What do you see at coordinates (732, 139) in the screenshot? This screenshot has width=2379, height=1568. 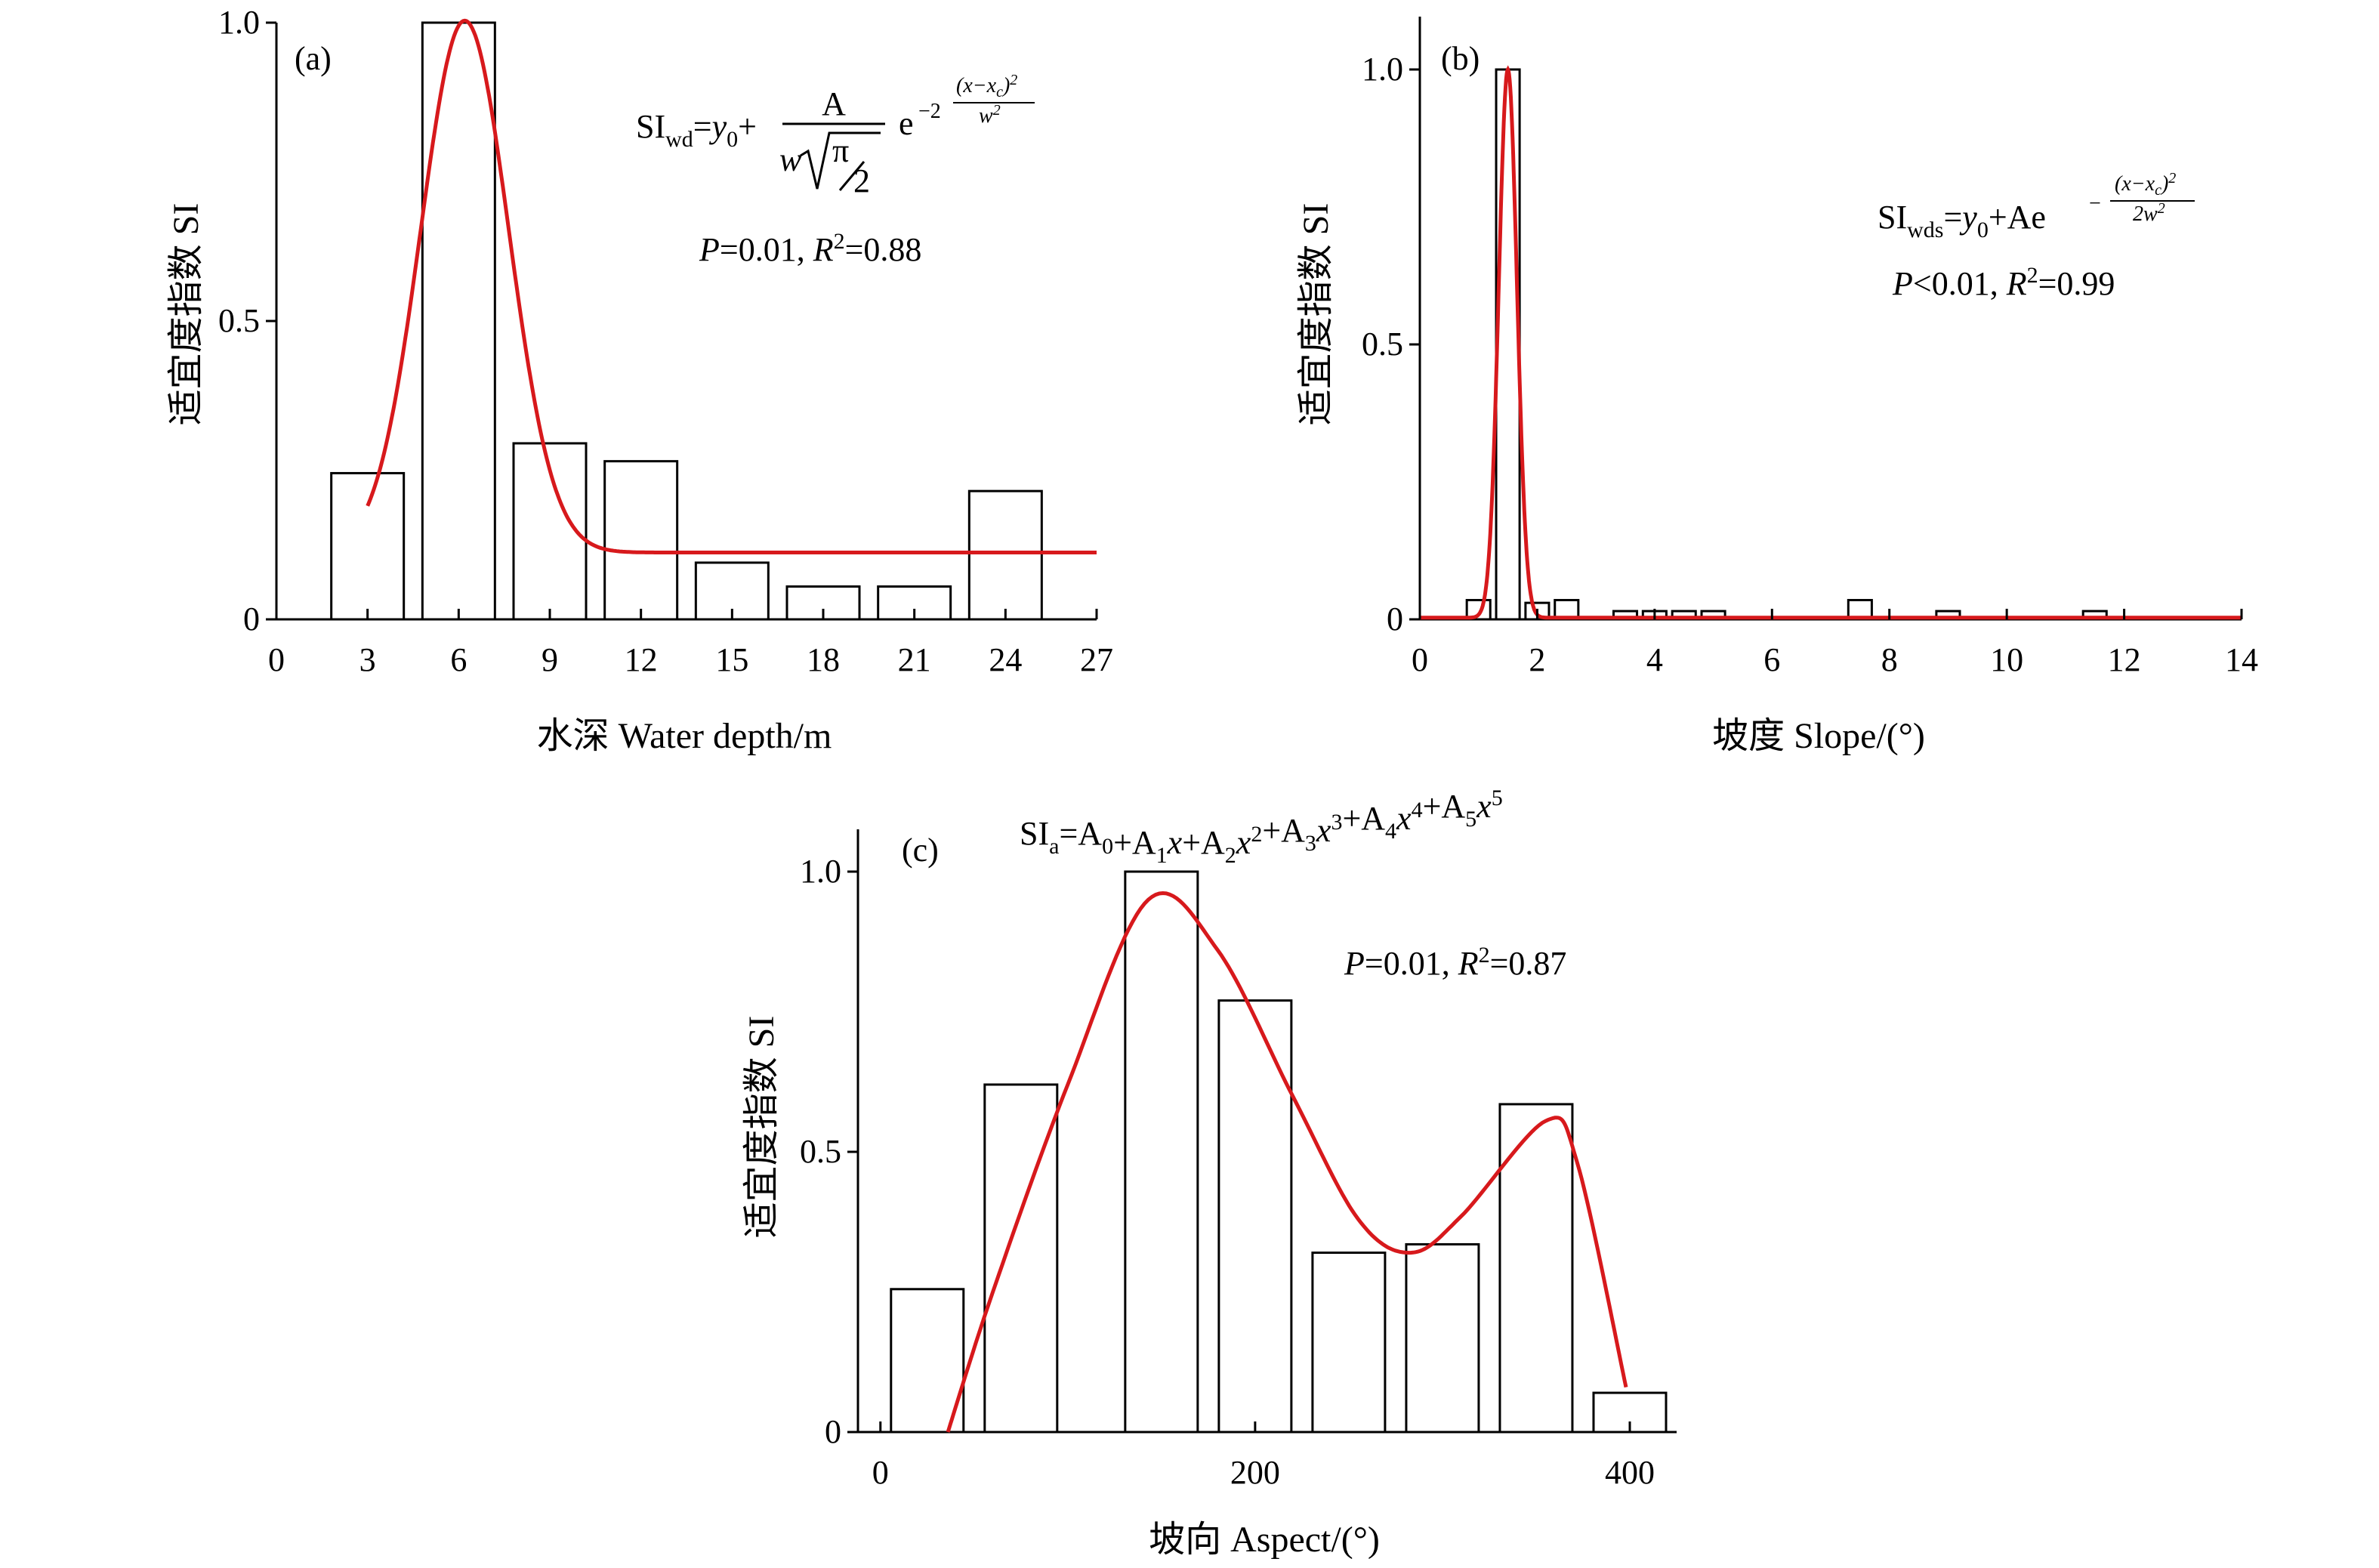 I see `formula-a-y0-sub: 0` at bounding box center [732, 139].